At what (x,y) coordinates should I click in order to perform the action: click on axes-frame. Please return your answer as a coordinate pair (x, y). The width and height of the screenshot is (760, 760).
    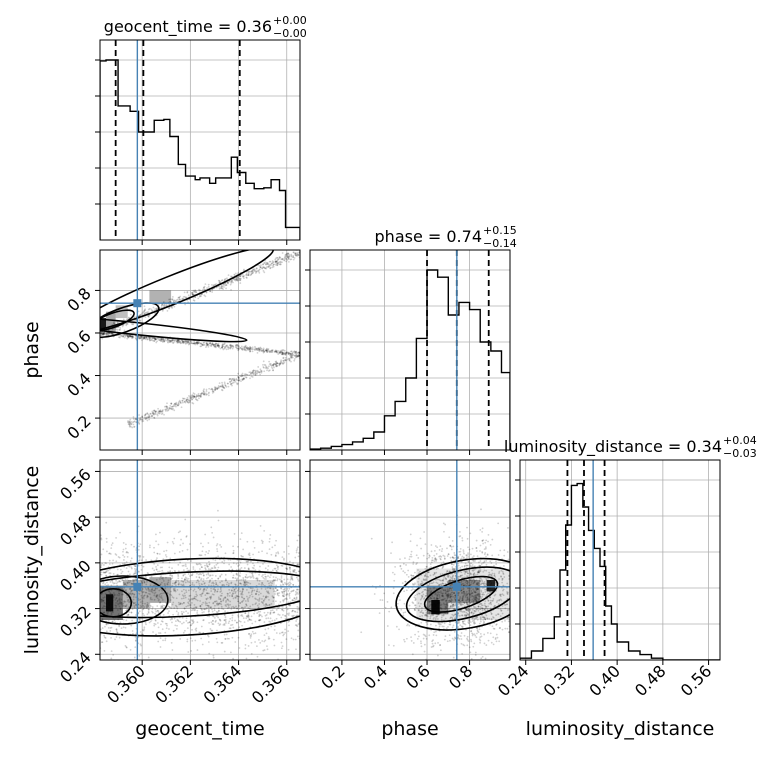
    Looking at the image, I should click on (200, 560).